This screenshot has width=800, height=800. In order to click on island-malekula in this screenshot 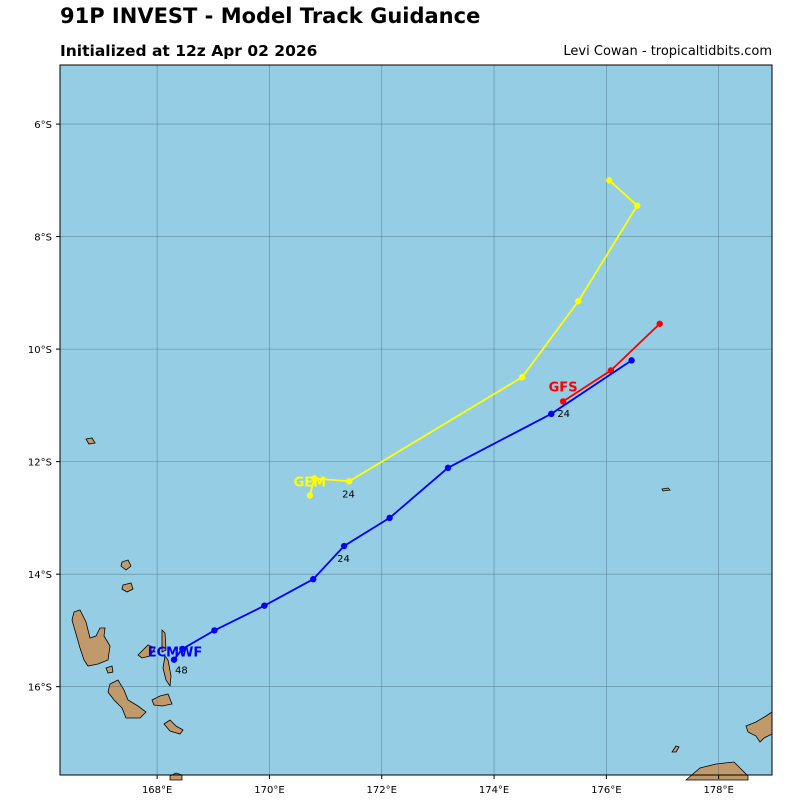, I will do `click(127, 699)`.